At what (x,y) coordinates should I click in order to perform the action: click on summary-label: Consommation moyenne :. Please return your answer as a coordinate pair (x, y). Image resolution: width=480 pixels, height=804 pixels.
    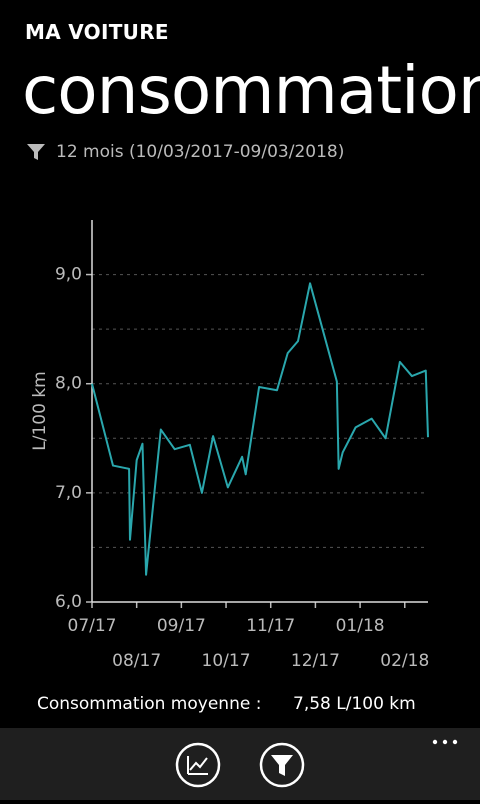
    Looking at the image, I should click on (149, 704).